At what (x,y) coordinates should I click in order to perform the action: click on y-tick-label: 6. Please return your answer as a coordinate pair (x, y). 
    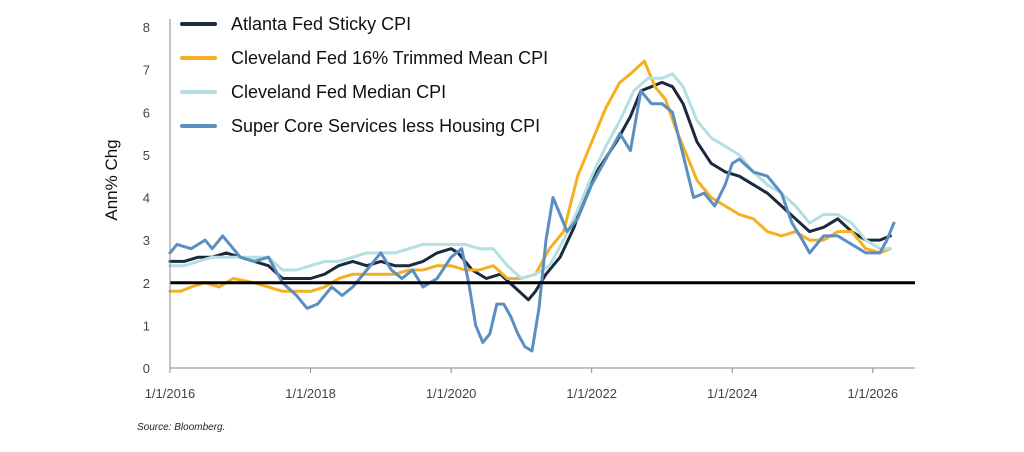
    Looking at the image, I should click on (146, 112).